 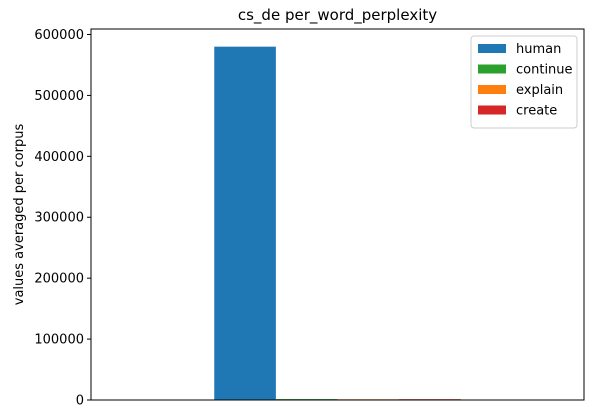 I want to click on y-tick-label: 400000, so click(x=59, y=157).